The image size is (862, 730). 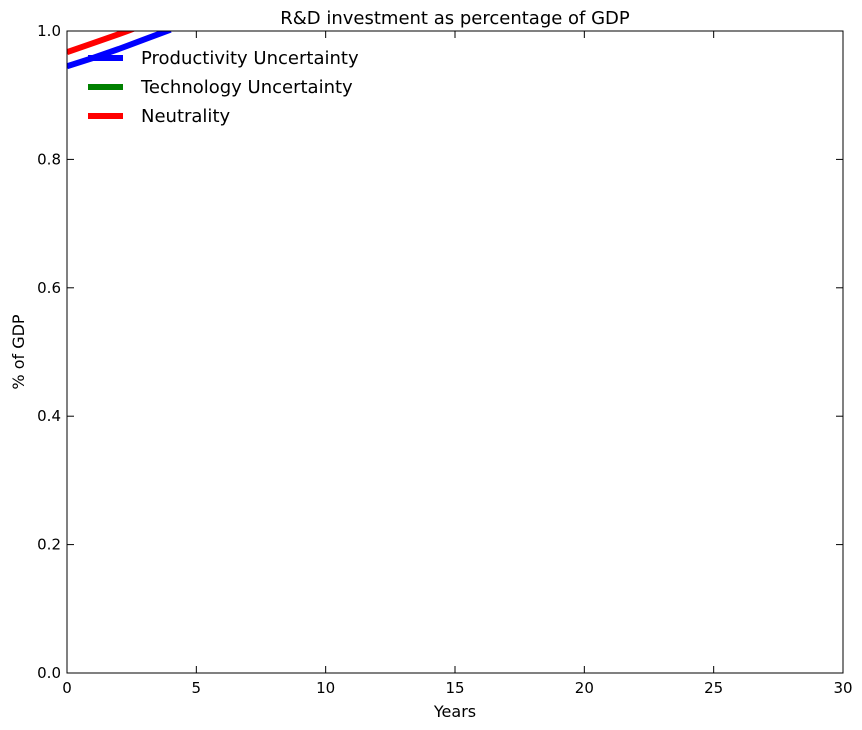 What do you see at coordinates (18, 352) in the screenshot?
I see `y-axis-title: % of GDP` at bounding box center [18, 352].